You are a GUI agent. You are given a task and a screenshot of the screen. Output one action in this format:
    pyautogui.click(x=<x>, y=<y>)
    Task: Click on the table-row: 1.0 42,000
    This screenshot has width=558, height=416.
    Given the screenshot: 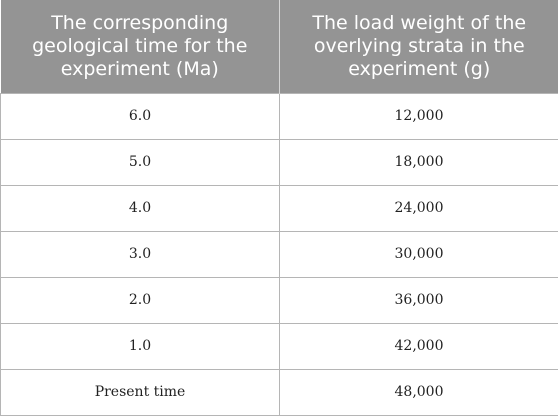 What is the action you would take?
    pyautogui.click(x=279, y=346)
    